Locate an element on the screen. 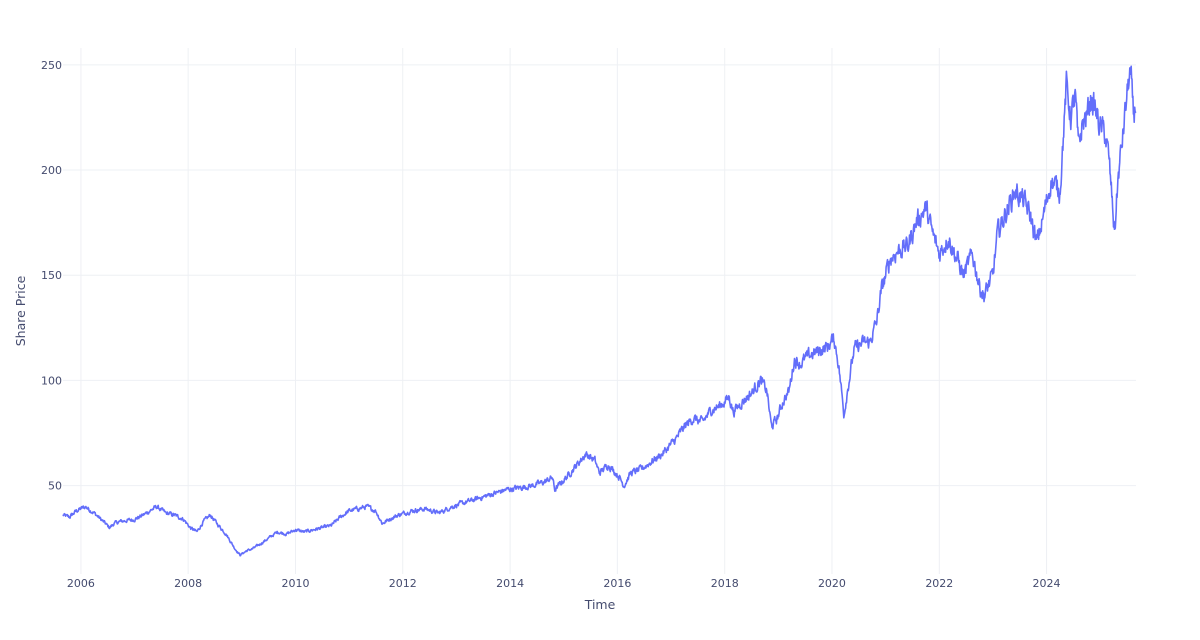 Image resolution: width=1200 pixels, height=640 pixels. x-axis-title: Time is located at coordinates (600, 604).